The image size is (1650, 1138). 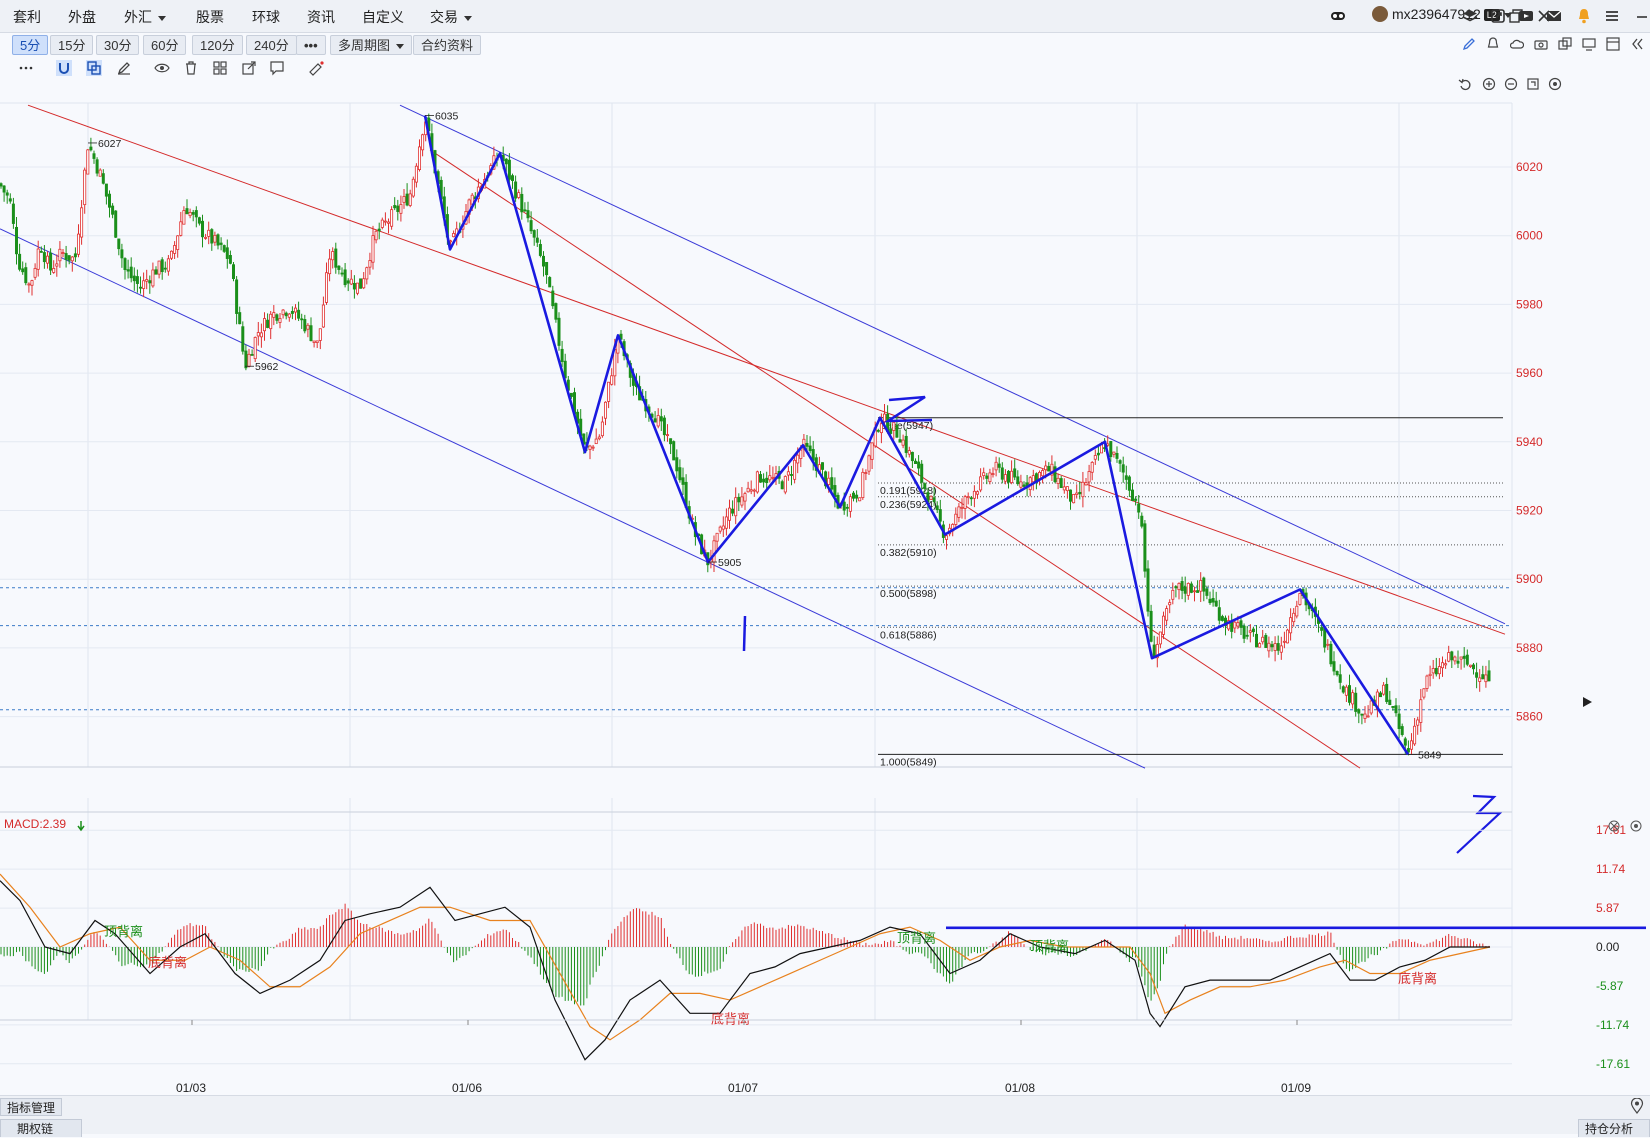 I want to click on undo-icon, so click(x=1465, y=84).